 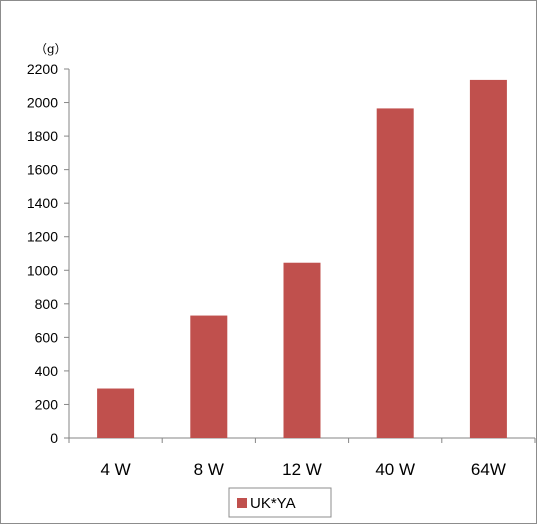 What do you see at coordinates (42, 136) in the screenshot?
I see `y-tick-label: 1800` at bounding box center [42, 136].